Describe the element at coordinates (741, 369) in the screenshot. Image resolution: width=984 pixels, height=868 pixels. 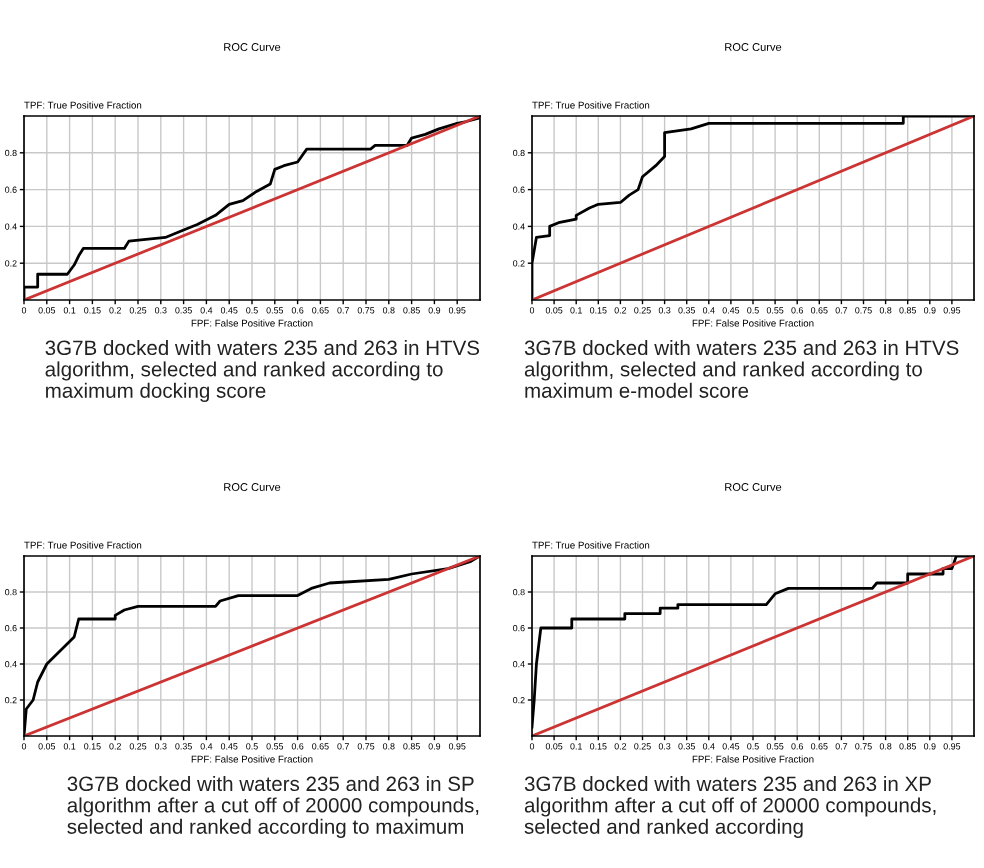
I see `text: 3G7B docked with waters 235 and 263 in HTVS algorithm, selected and ranked according to maximum e-model score` at that location.